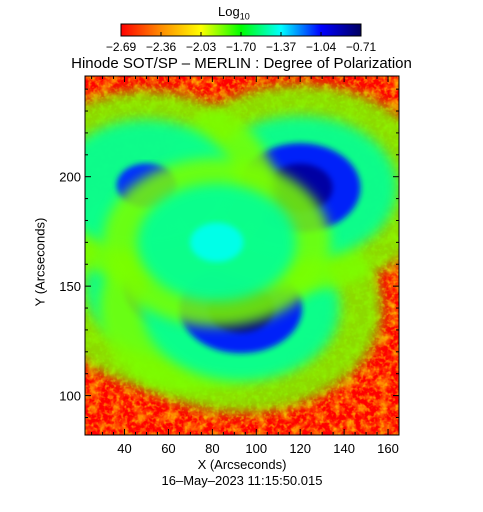 This screenshot has height=512, width=483. I want to click on x-tick-label: 80, so click(212, 448).